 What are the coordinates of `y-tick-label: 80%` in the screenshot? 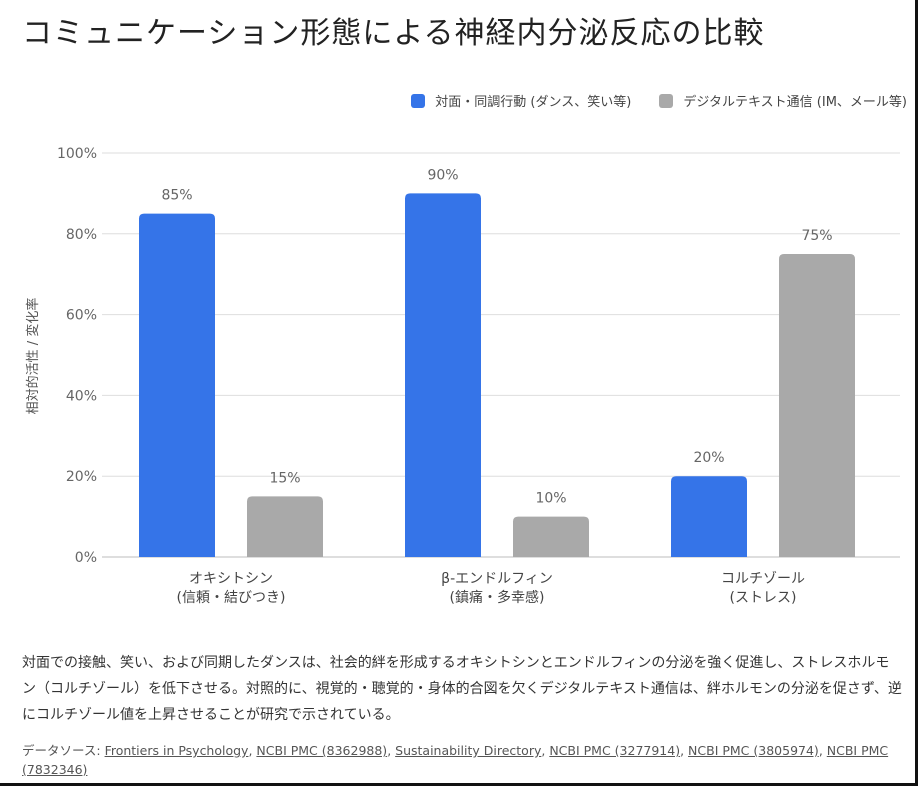 It's located at (81, 235).